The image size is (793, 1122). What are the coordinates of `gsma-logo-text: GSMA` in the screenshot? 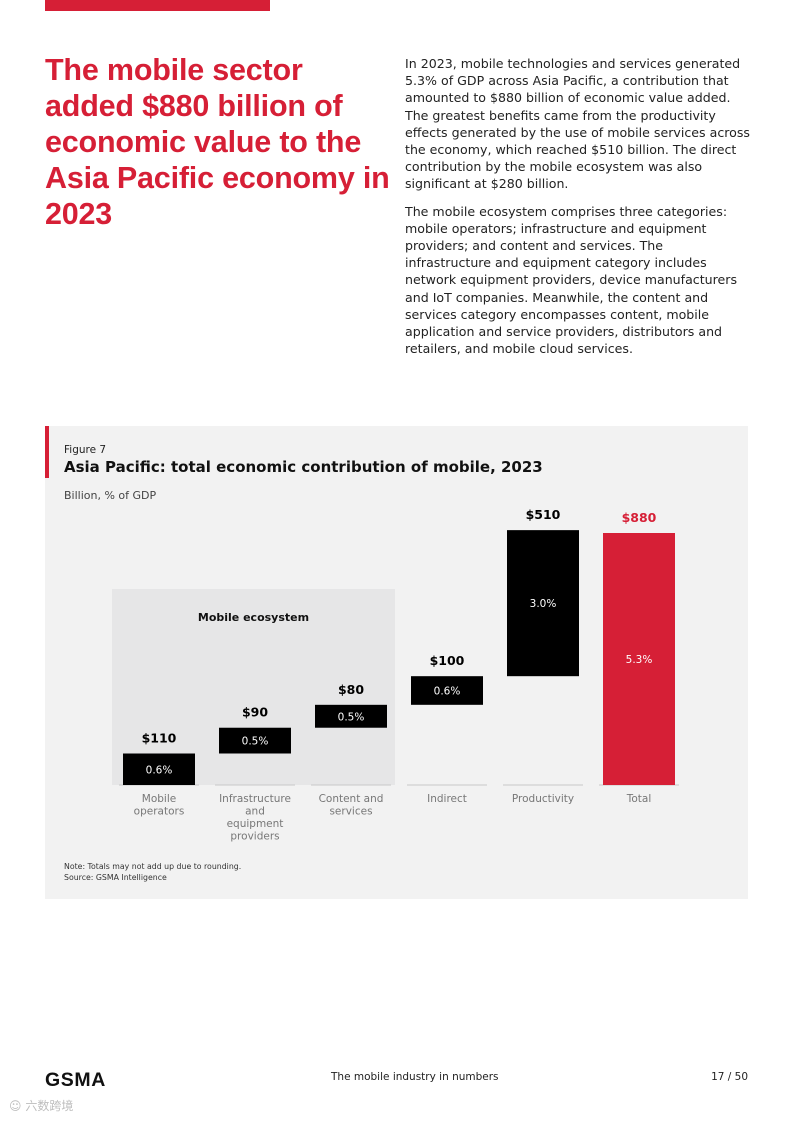 It's located at (75, 1079).